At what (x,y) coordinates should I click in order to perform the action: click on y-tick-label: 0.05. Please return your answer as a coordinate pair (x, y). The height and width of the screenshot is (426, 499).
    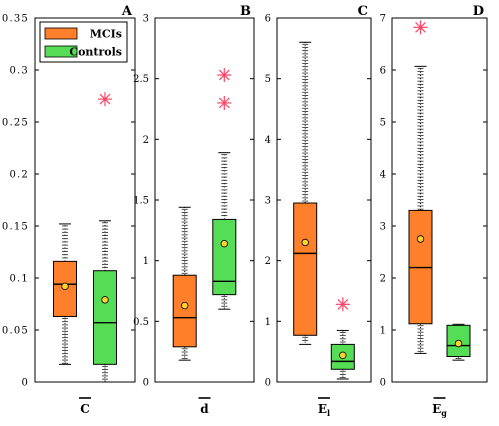
    Looking at the image, I should click on (15, 331).